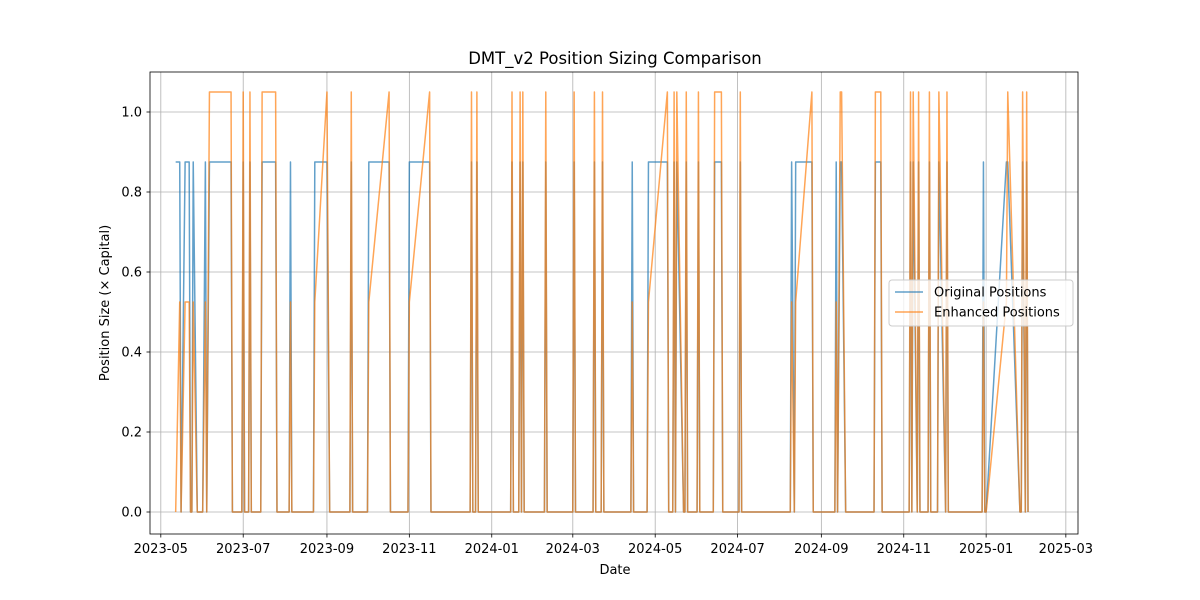  Describe the element at coordinates (492, 549) in the screenshot. I see `x-tick-label: 2024-01` at that location.